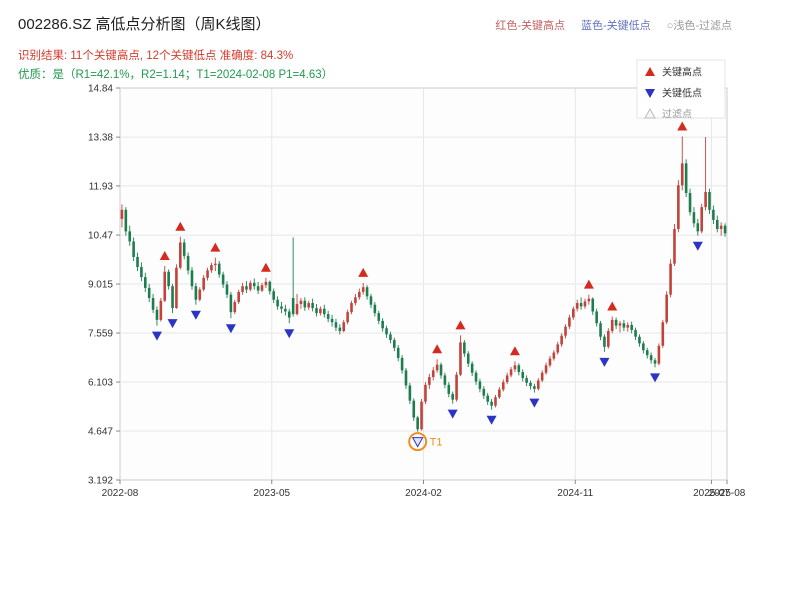  Describe the element at coordinates (650, 71) in the screenshot. I see `legend-up-triangle-icon` at that location.